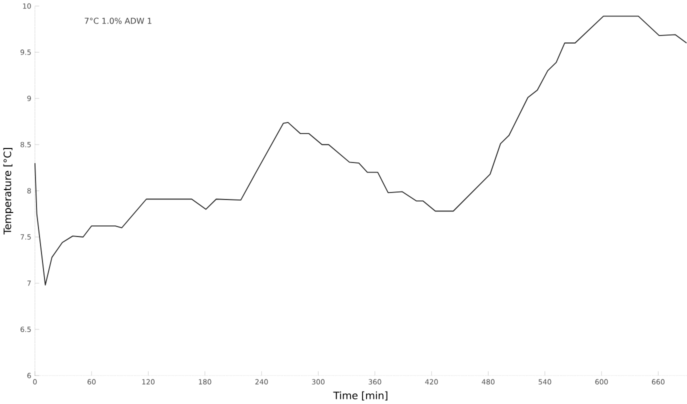 Image resolution: width=687 pixels, height=404 pixels. What do you see at coordinates (8, 191) in the screenshot?
I see `y-axis-title: Temperature [°C]` at bounding box center [8, 191].